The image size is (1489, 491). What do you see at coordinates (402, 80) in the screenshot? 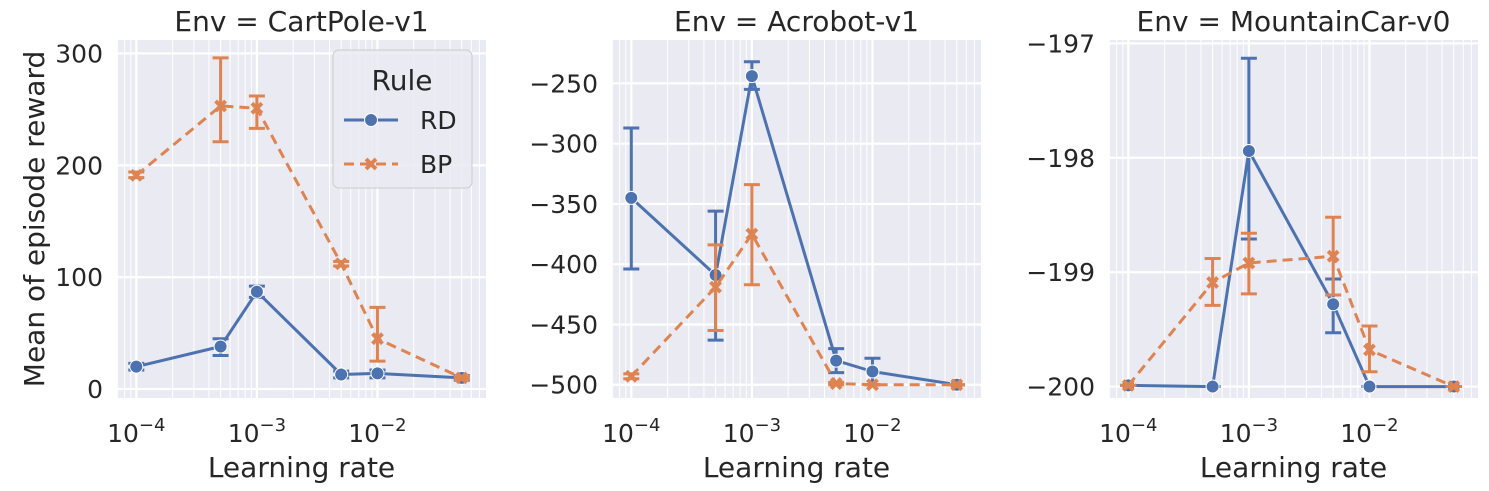
I see `legend-title: Rule` at bounding box center [402, 80].